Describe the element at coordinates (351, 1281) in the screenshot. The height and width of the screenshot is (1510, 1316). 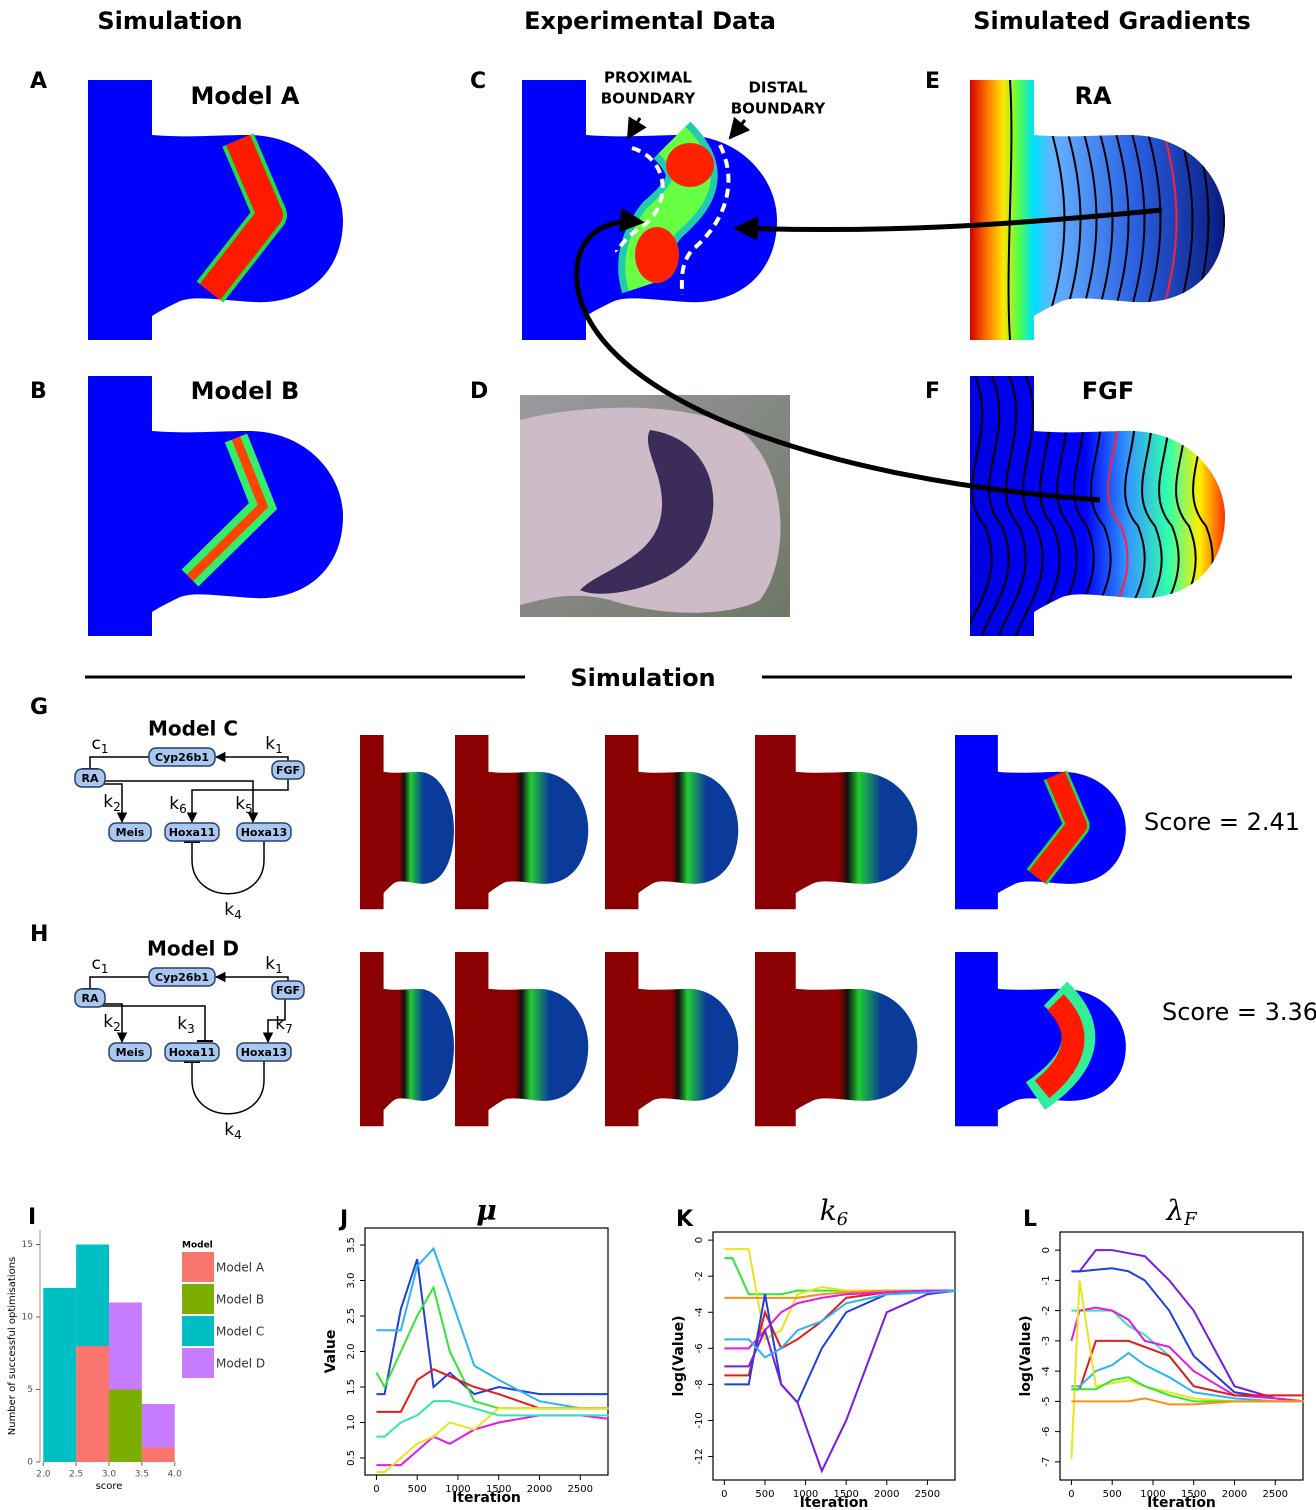
I see `y-tick-label: 3.0` at that location.